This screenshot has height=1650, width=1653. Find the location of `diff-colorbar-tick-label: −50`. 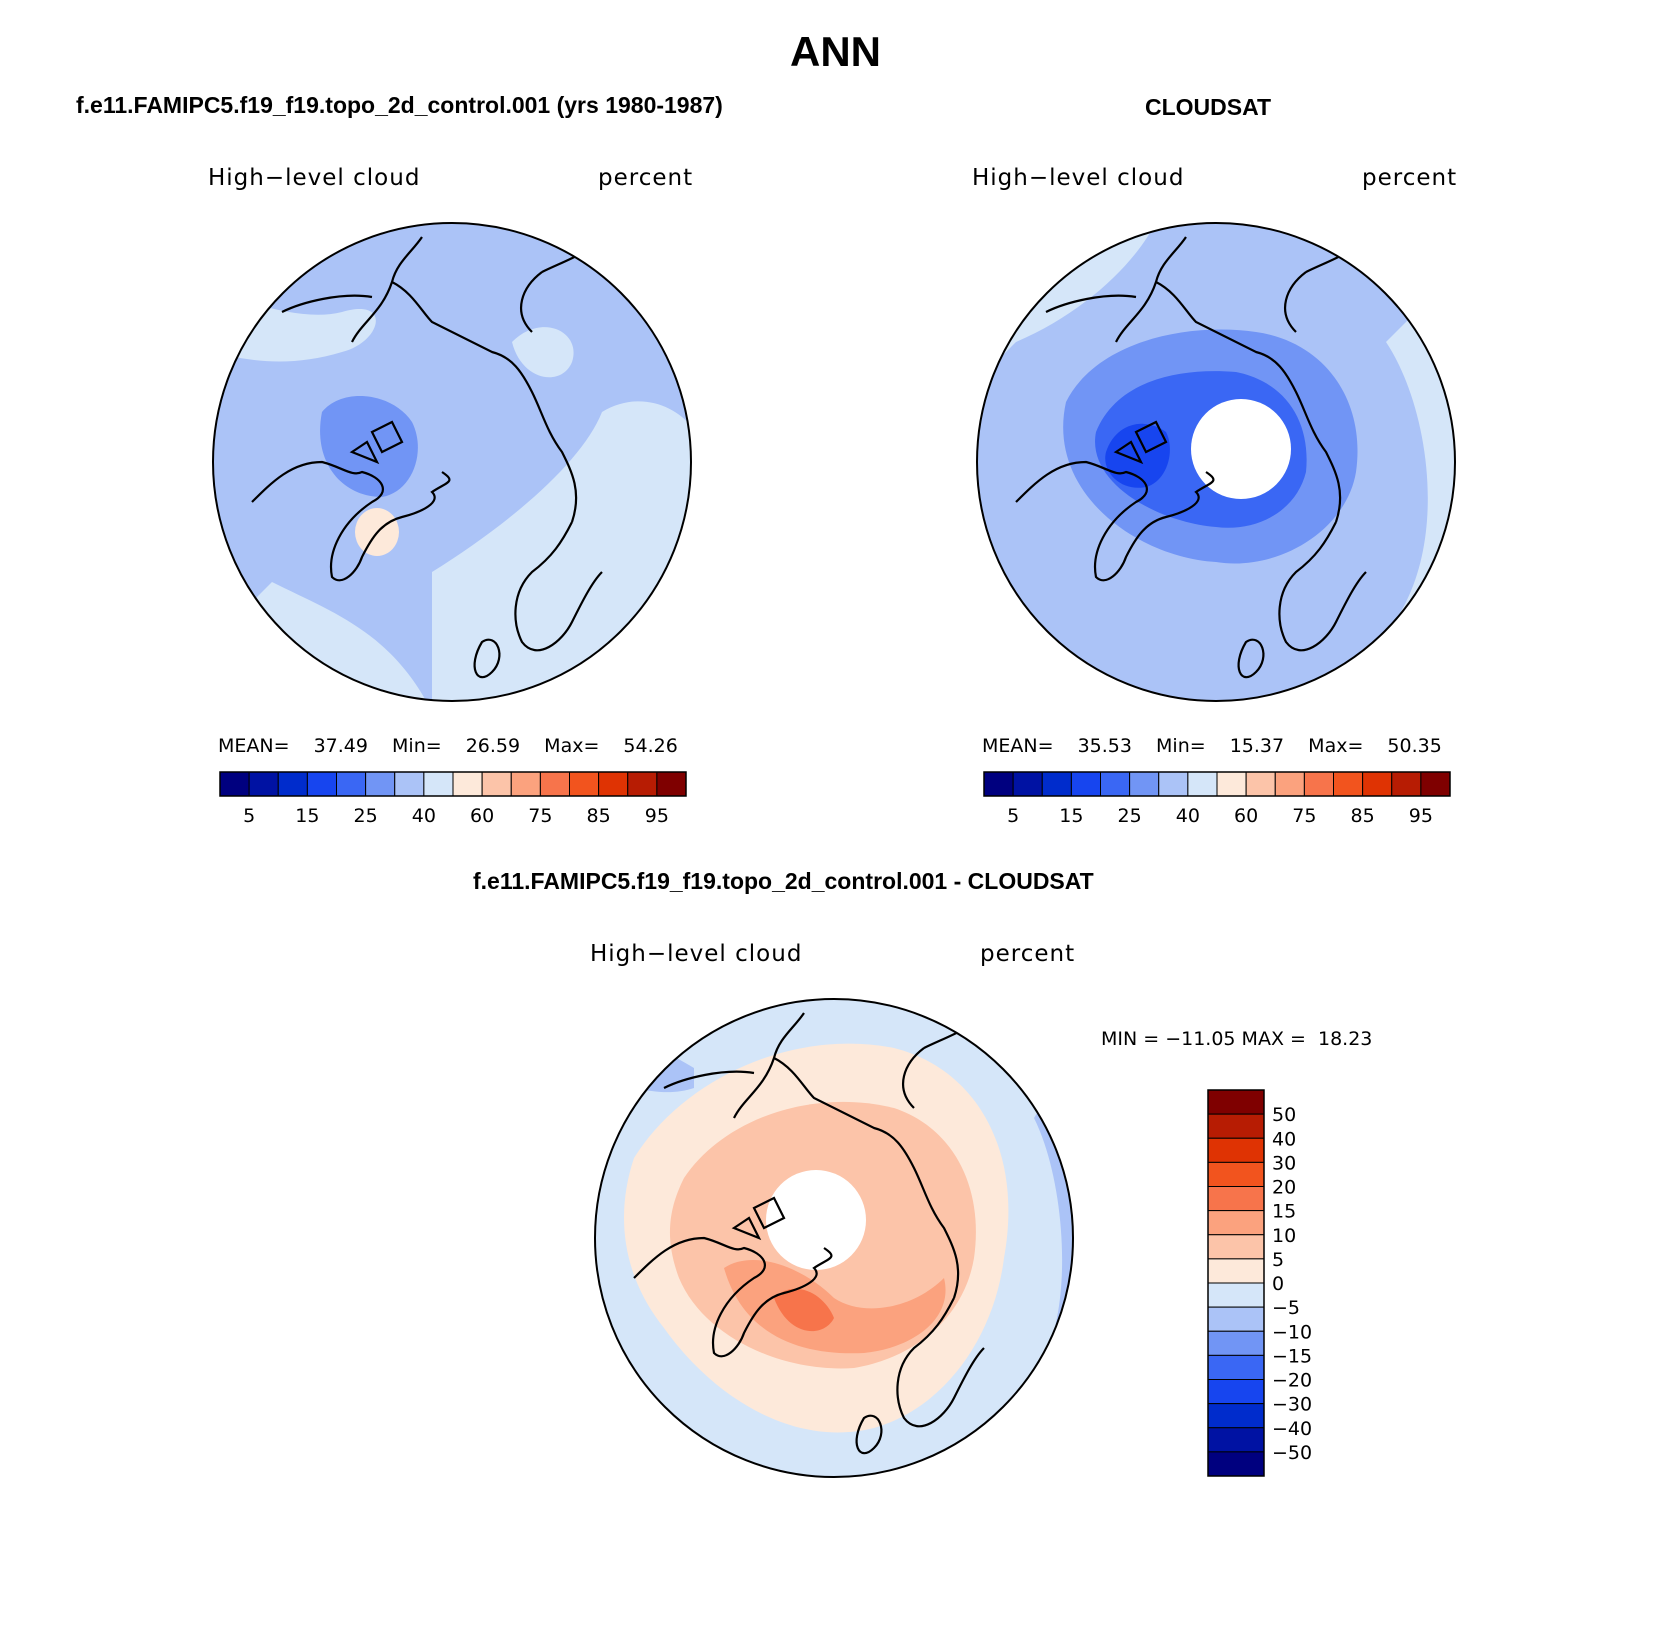

diff-colorbar-tick-label: −50 is located at coordinates (1292, 1453).